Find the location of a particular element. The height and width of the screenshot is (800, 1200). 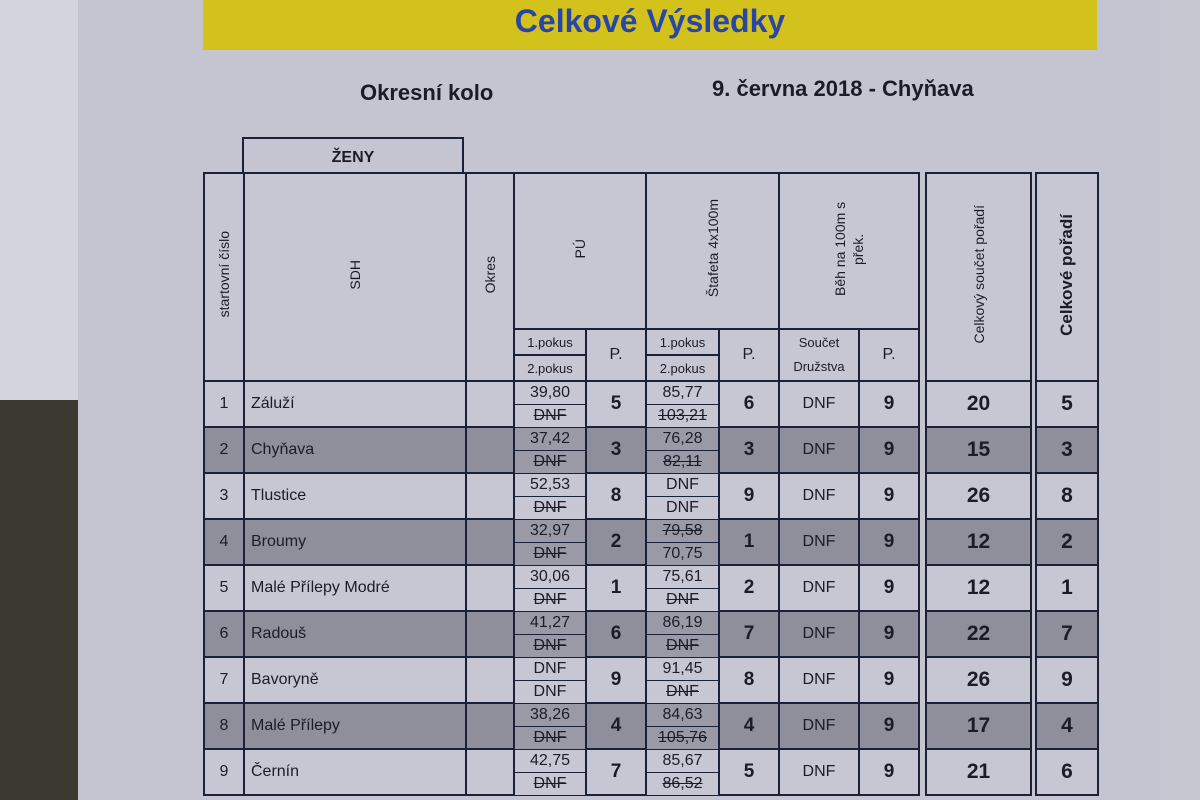

header-text: SDH is located at coordinates (355, 274).